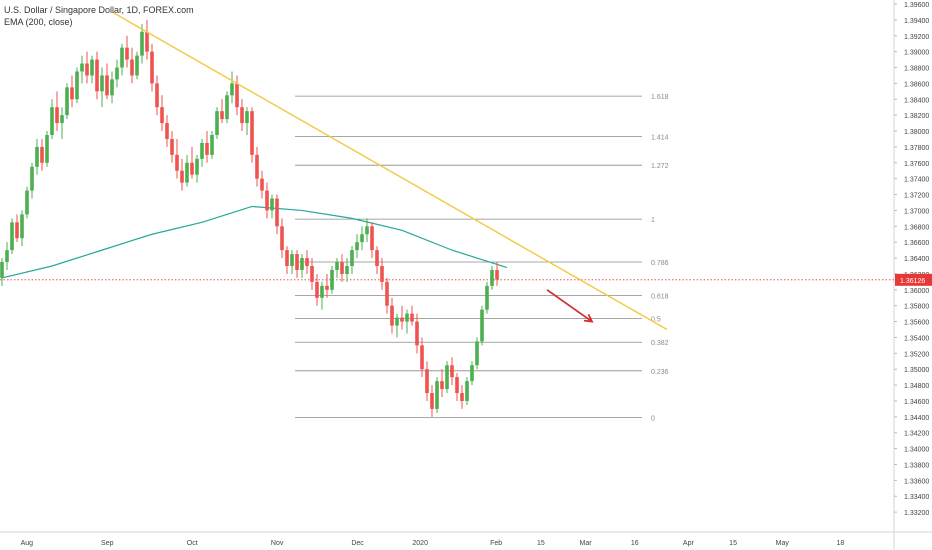 The width and height of the screenshot is (932, 550). What do you see at coordinates (660, 97) in the screenshot?
I see `fib-level-label: 1.618` at bounding box center [660, 97].